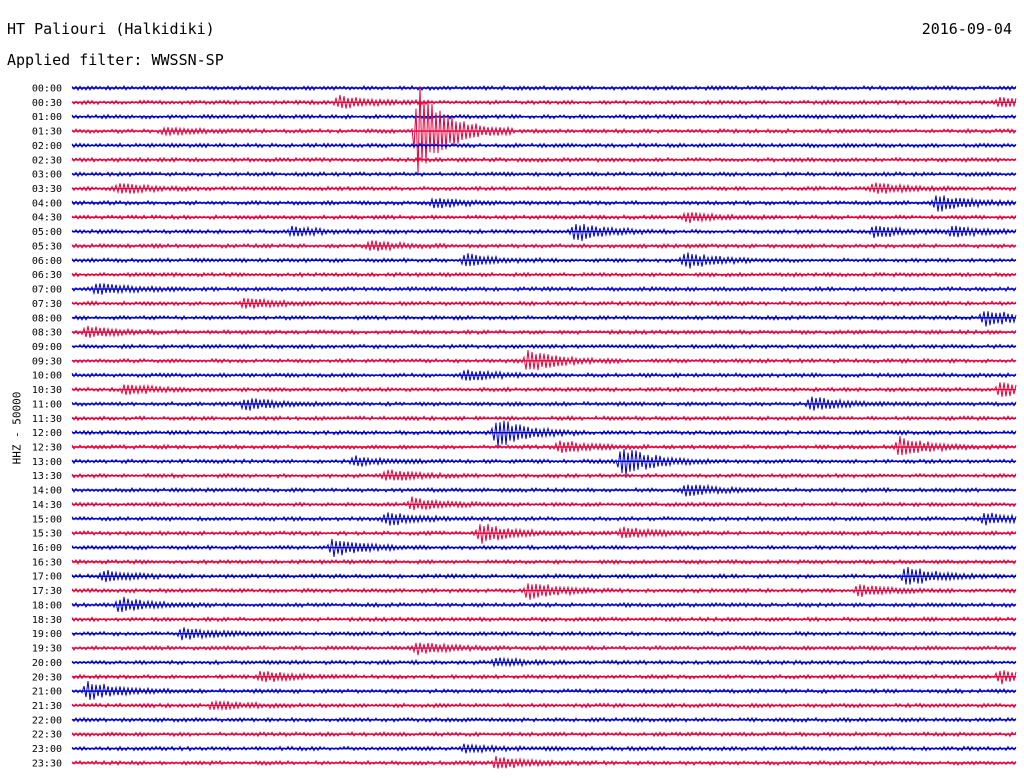 The height and width of the screenshot is (780, 1024). Describe the element at coordinates (47, 505) in the screenshot. I see `row-time-label: 14:30` at that location.